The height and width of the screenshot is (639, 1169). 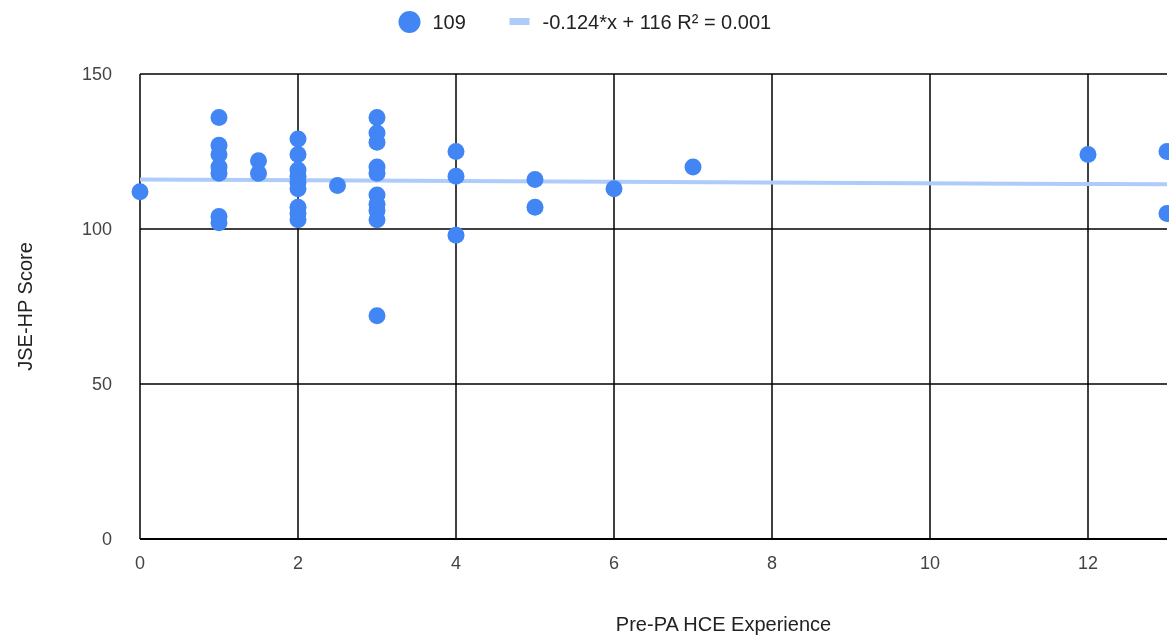 I want to click on x-tick-label: 10, so click(x=930, y=563).